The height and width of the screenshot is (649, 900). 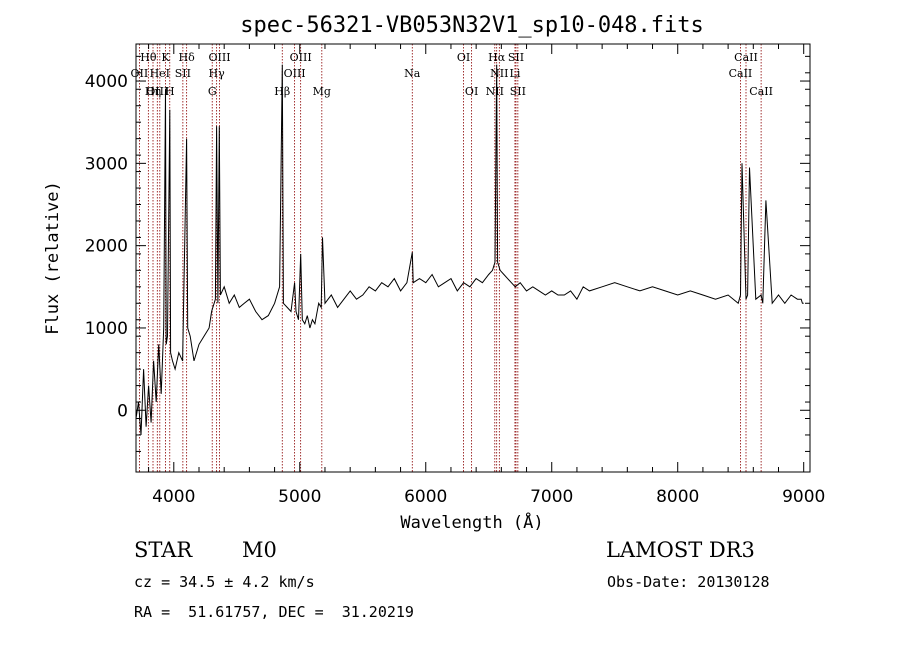 What do you see at coordinates (212, 91) in the screenshot?
I see `spectral-line-label: G` at bounding box center [212, 91].